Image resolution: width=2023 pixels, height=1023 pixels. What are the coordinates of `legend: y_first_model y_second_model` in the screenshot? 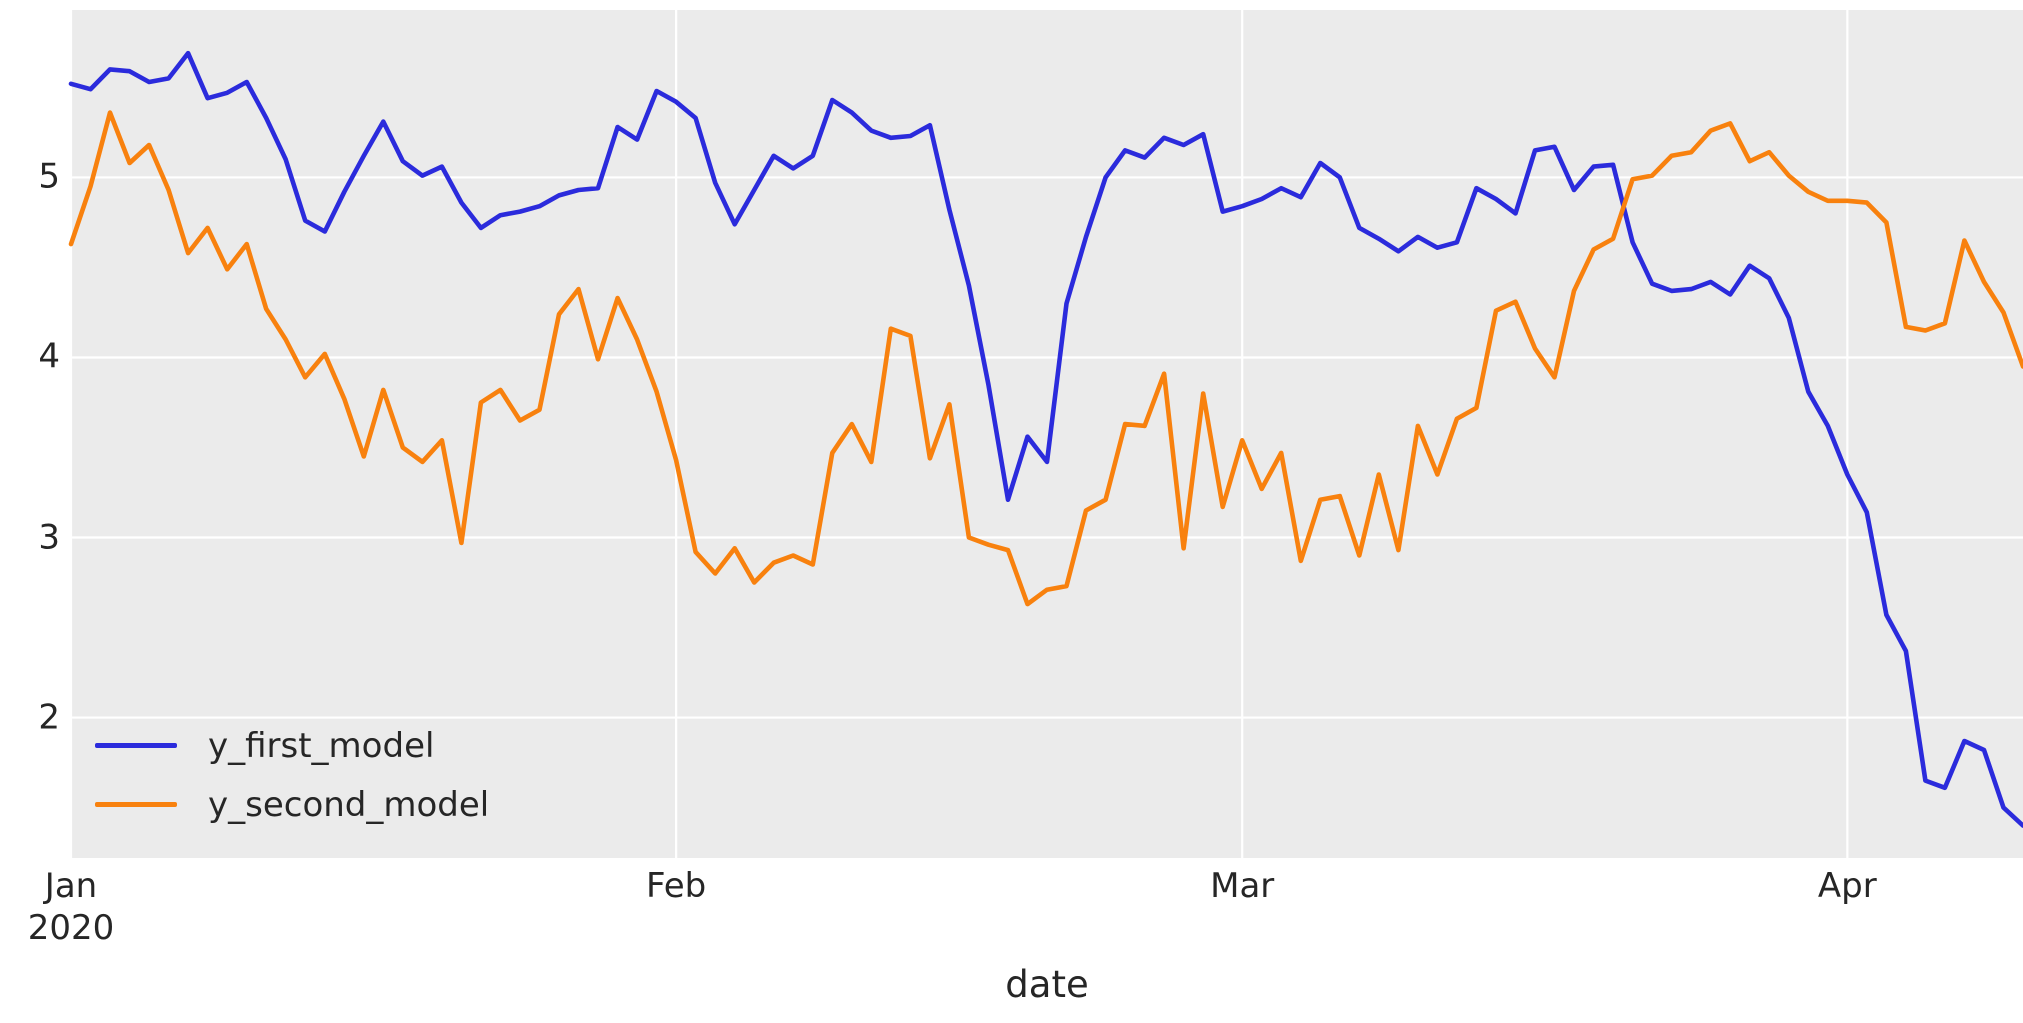 It's located at (292, 775).